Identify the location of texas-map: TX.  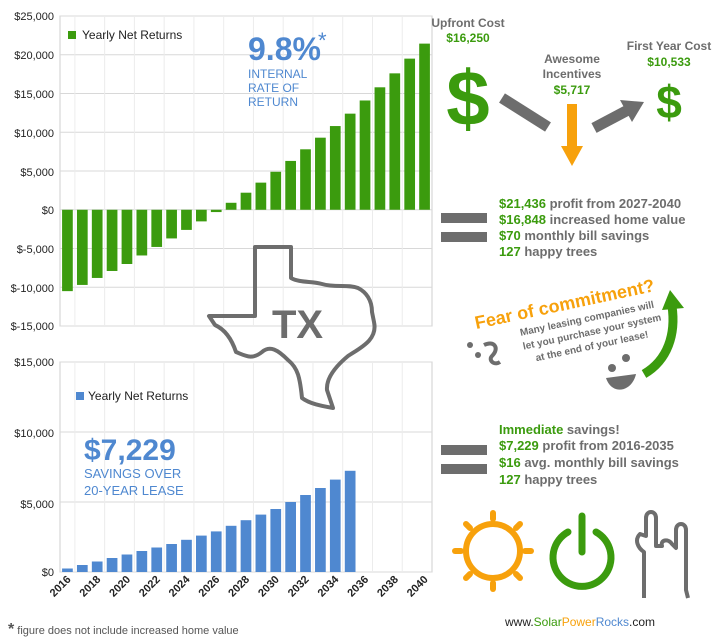
(292, 327).